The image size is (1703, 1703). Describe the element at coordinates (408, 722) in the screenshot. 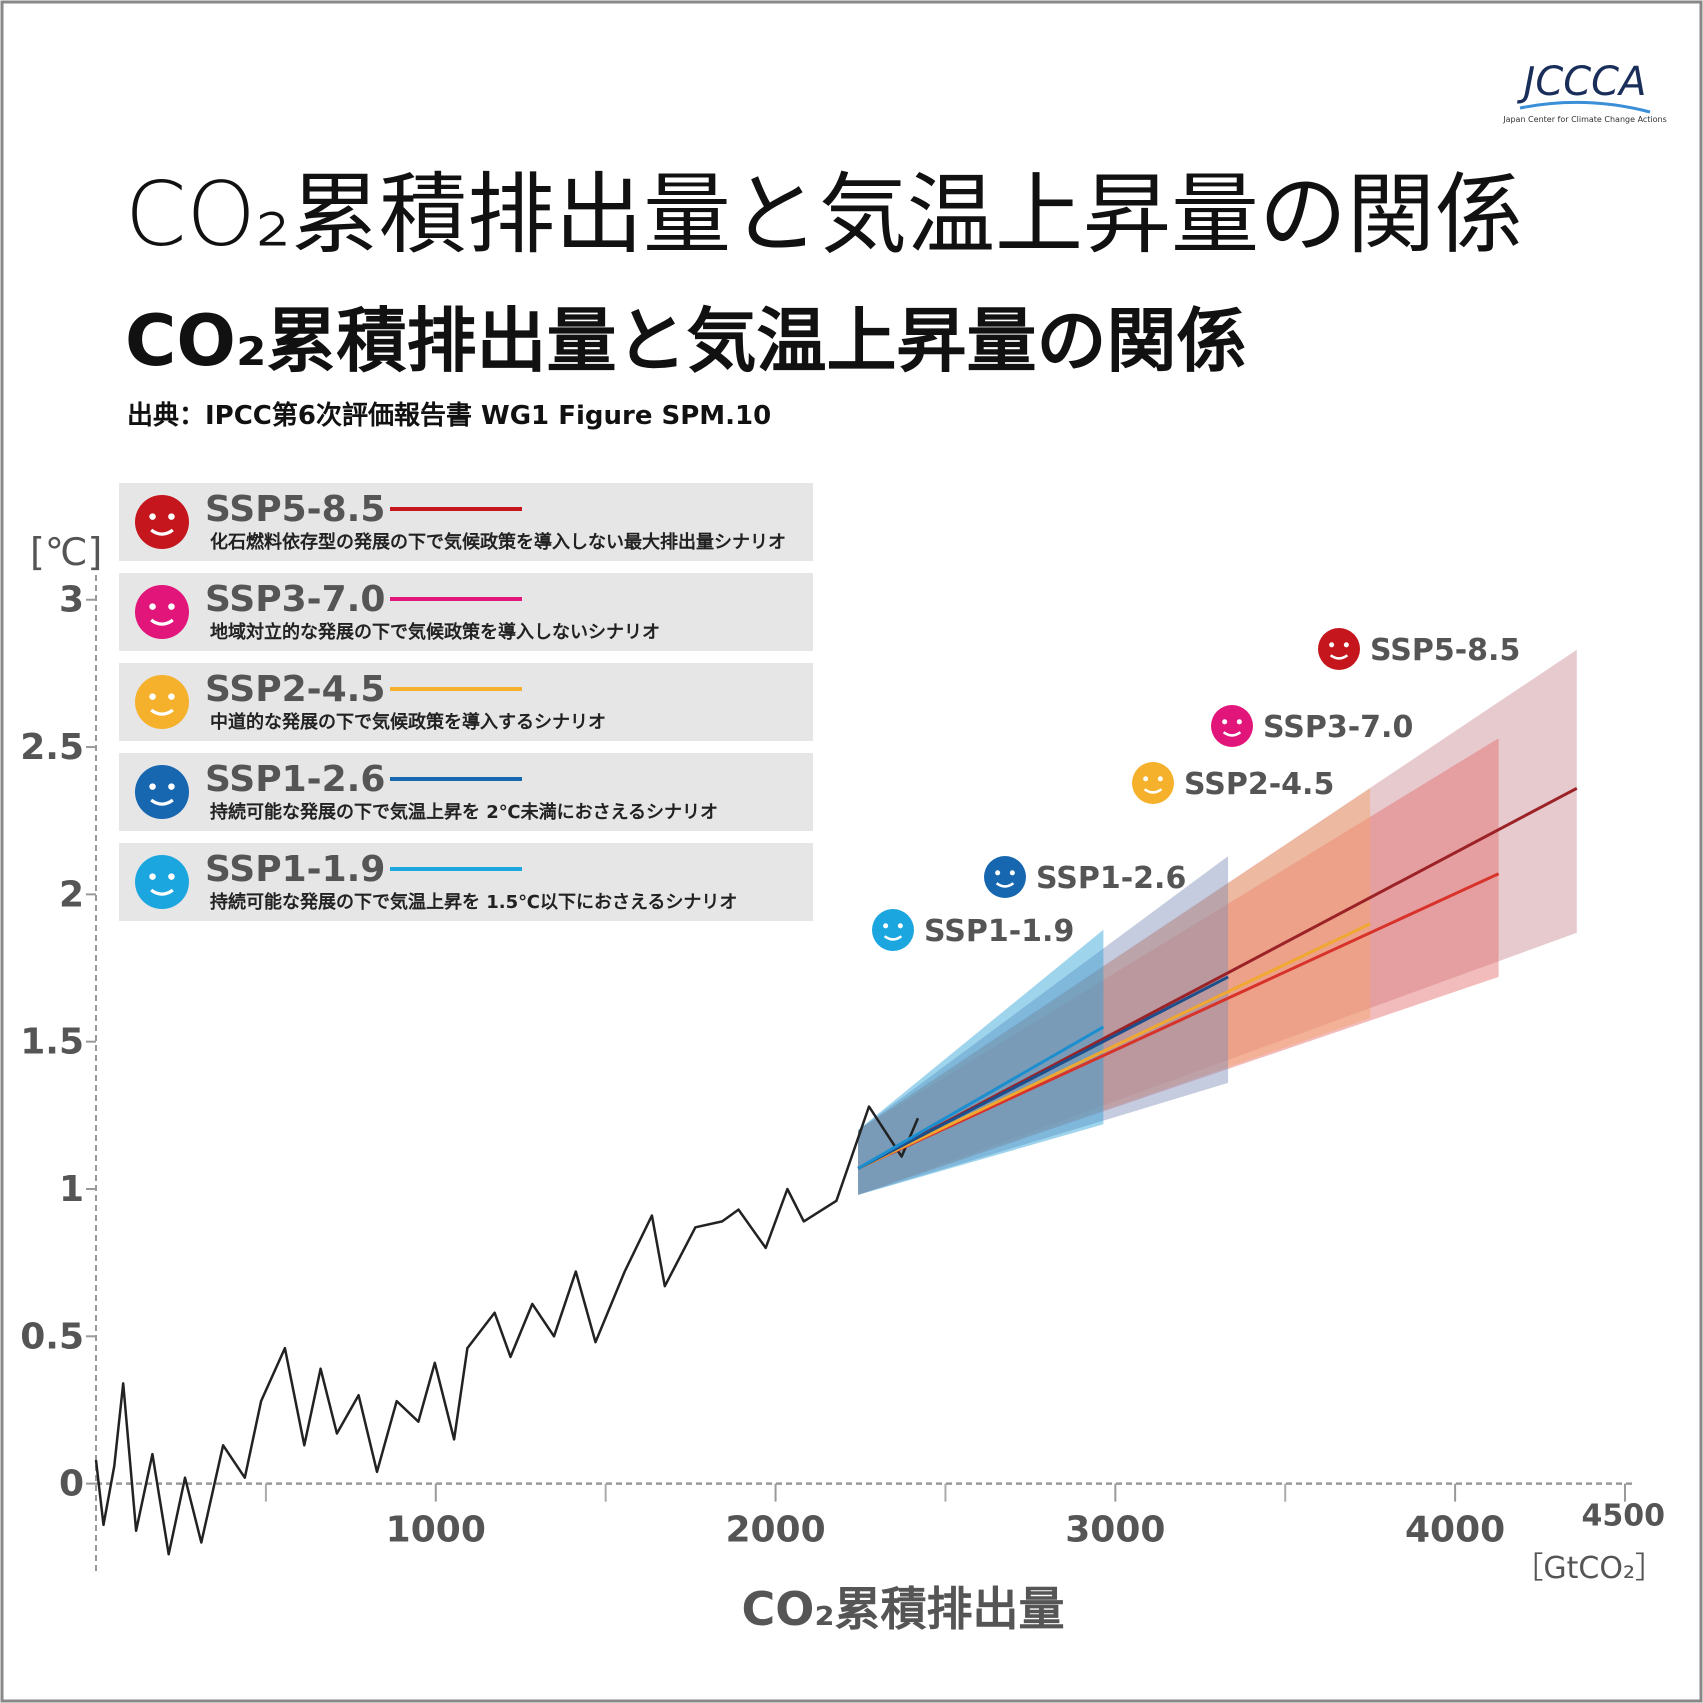

I see `legend-description: 中道的な発展の下で気候政策を導入するシナリオ` at that location.